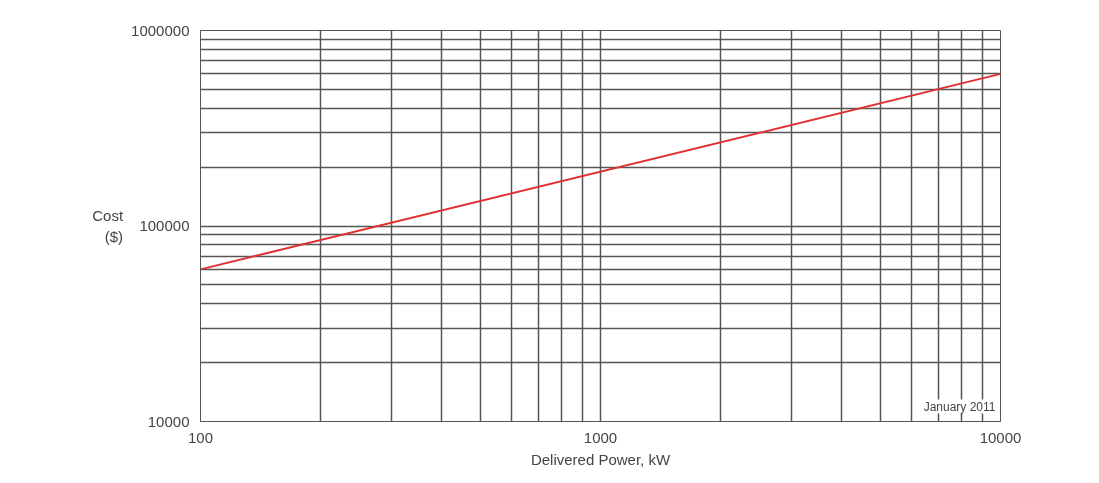 This screenshot has height=483, width=1099. I want to click on y-tick-label: 1000000, so click(160, 30).